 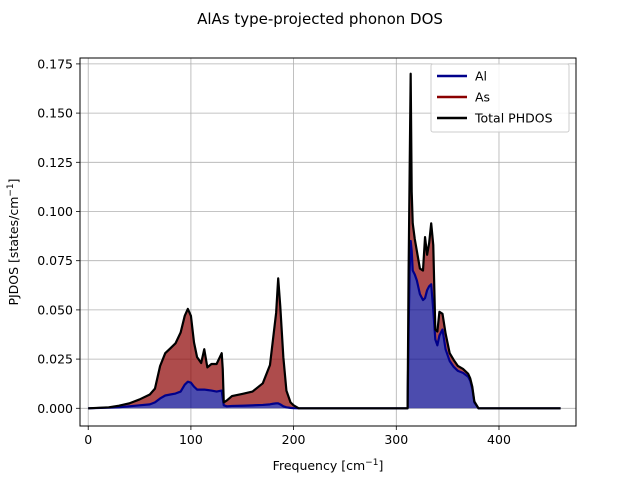 What do you see at coordinates (55, 113) in the screenshot?
I see `y-tick-label: 0.150` at bounding box center [55, 113].